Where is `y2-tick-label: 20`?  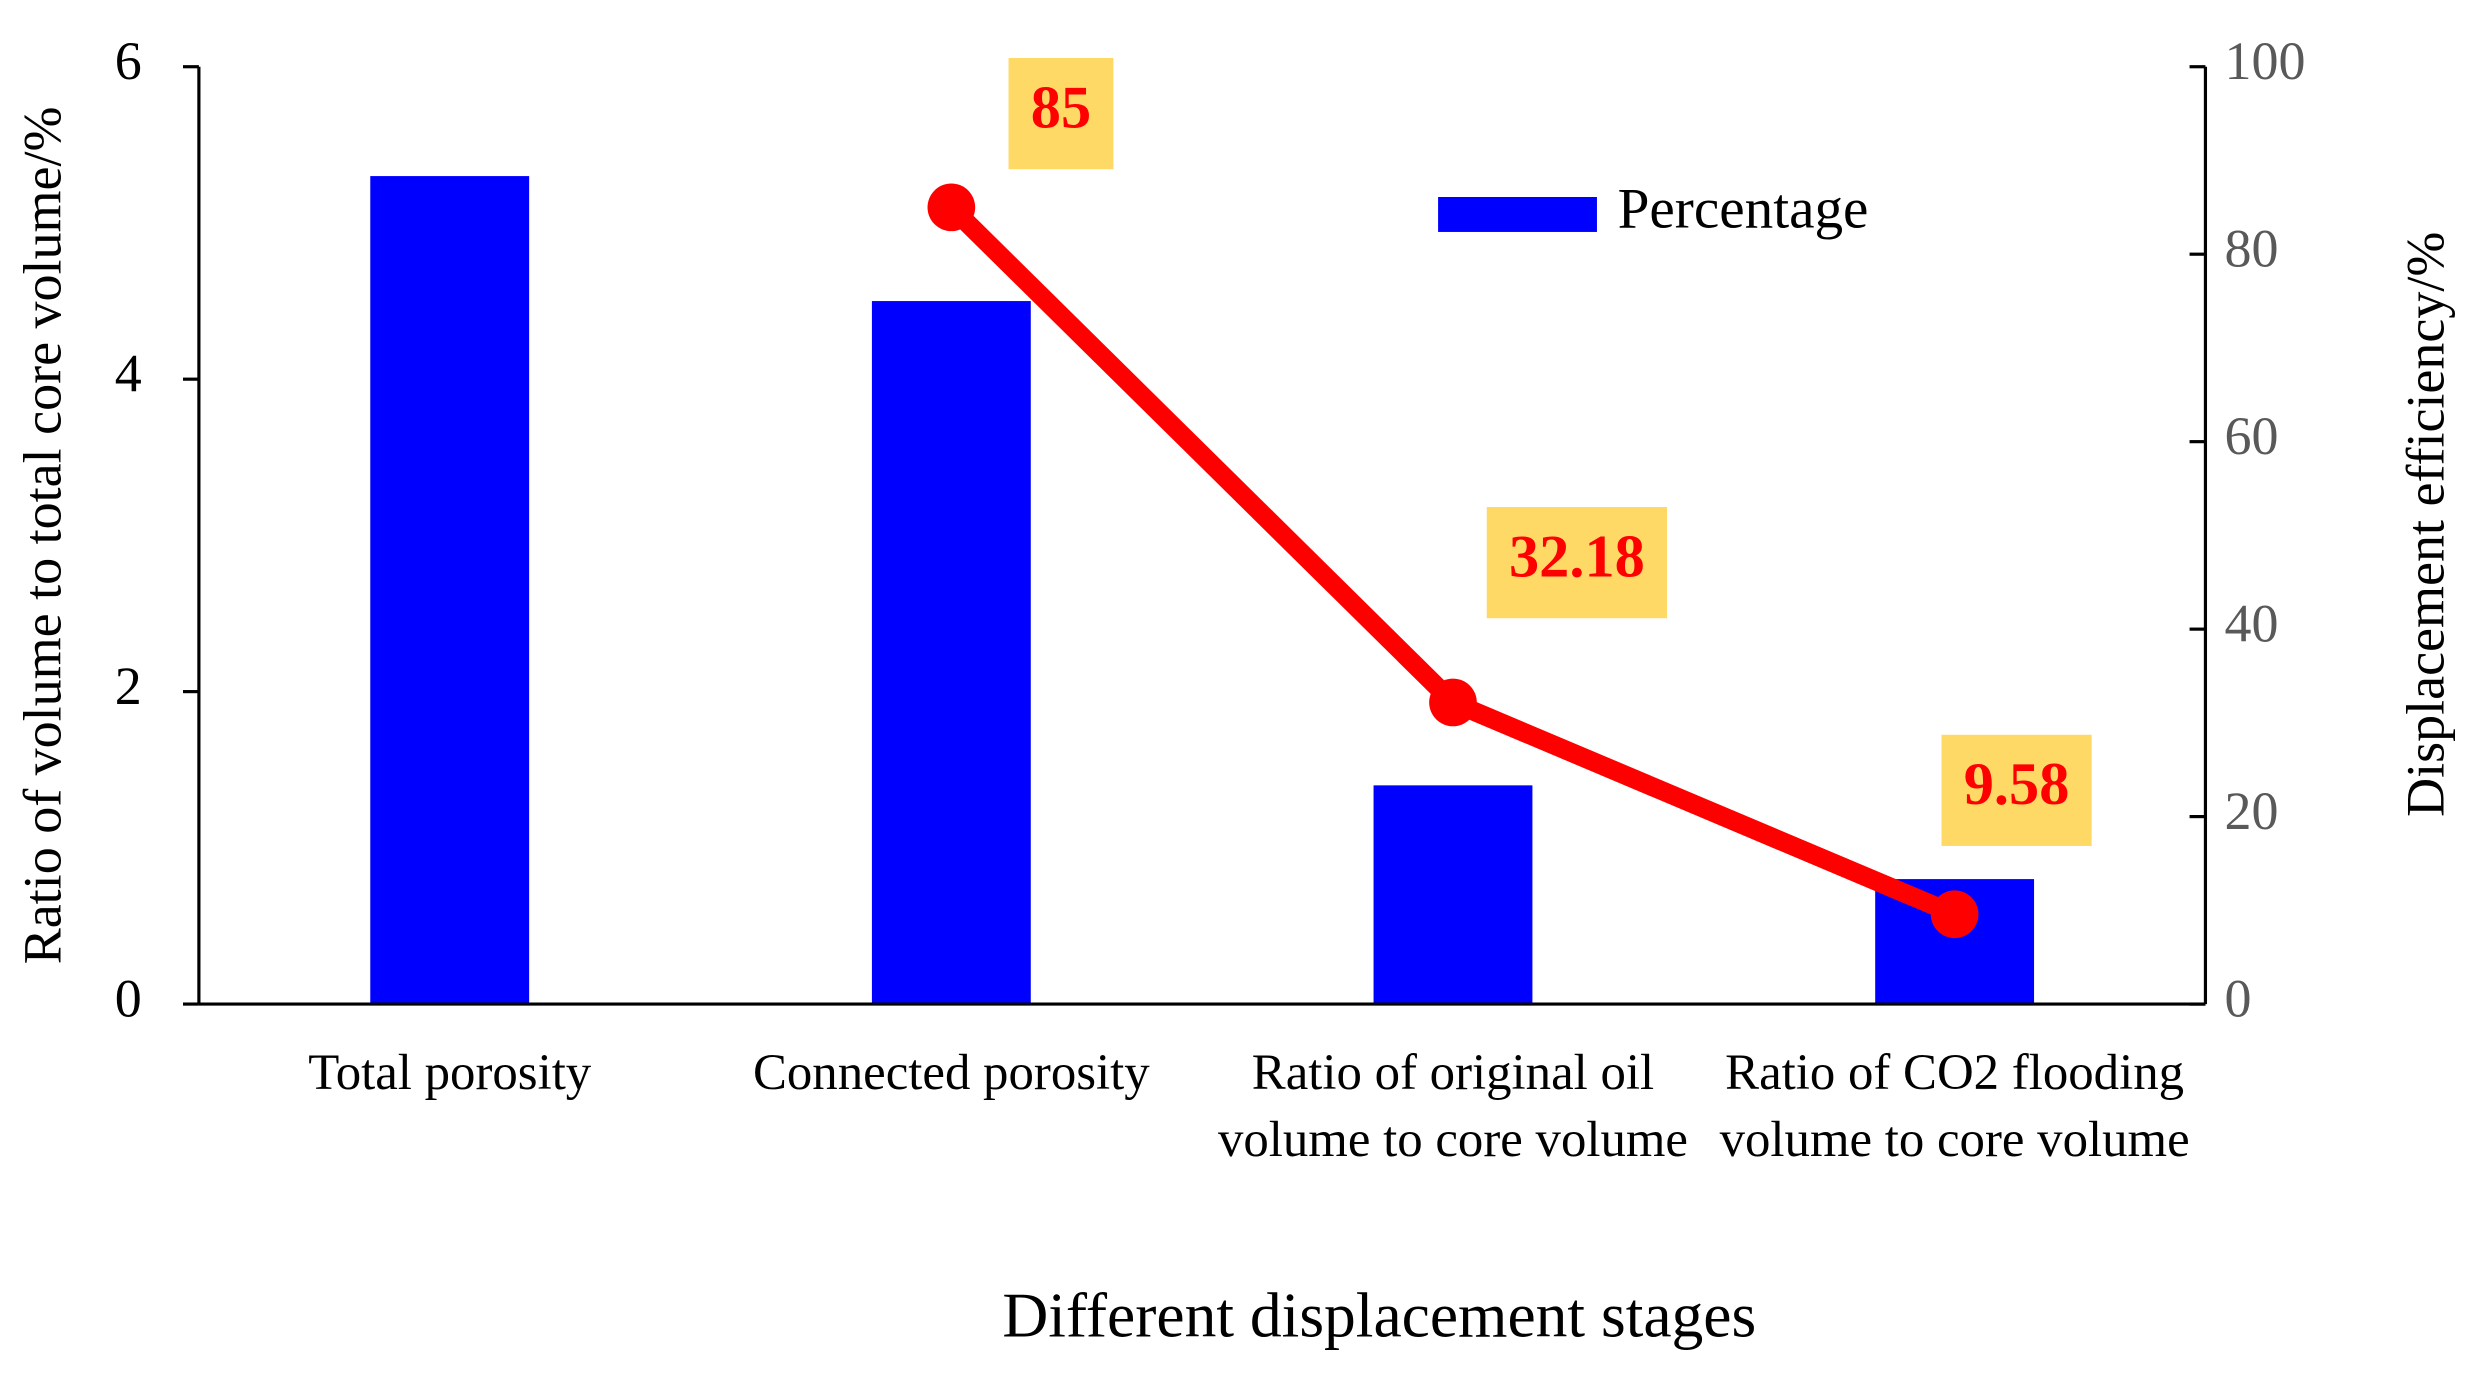 y2-tick-label: 20 is located at coordinates (2252, 811).